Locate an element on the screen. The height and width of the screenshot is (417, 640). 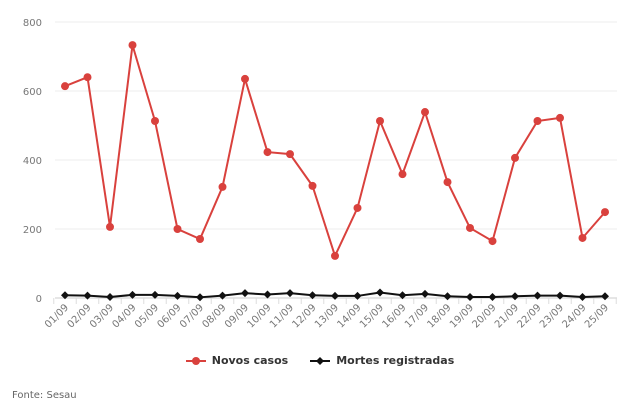
x-tick-label: 08/09 is located at coordinates (214, 316).